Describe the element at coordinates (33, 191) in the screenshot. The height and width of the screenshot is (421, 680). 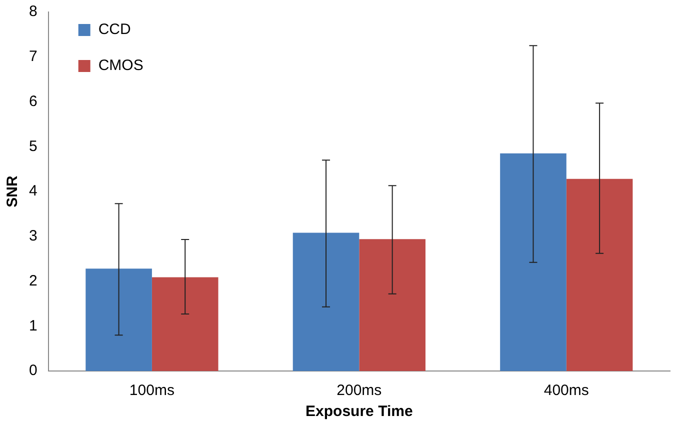
I see `y-tick-label: 4` at that location.